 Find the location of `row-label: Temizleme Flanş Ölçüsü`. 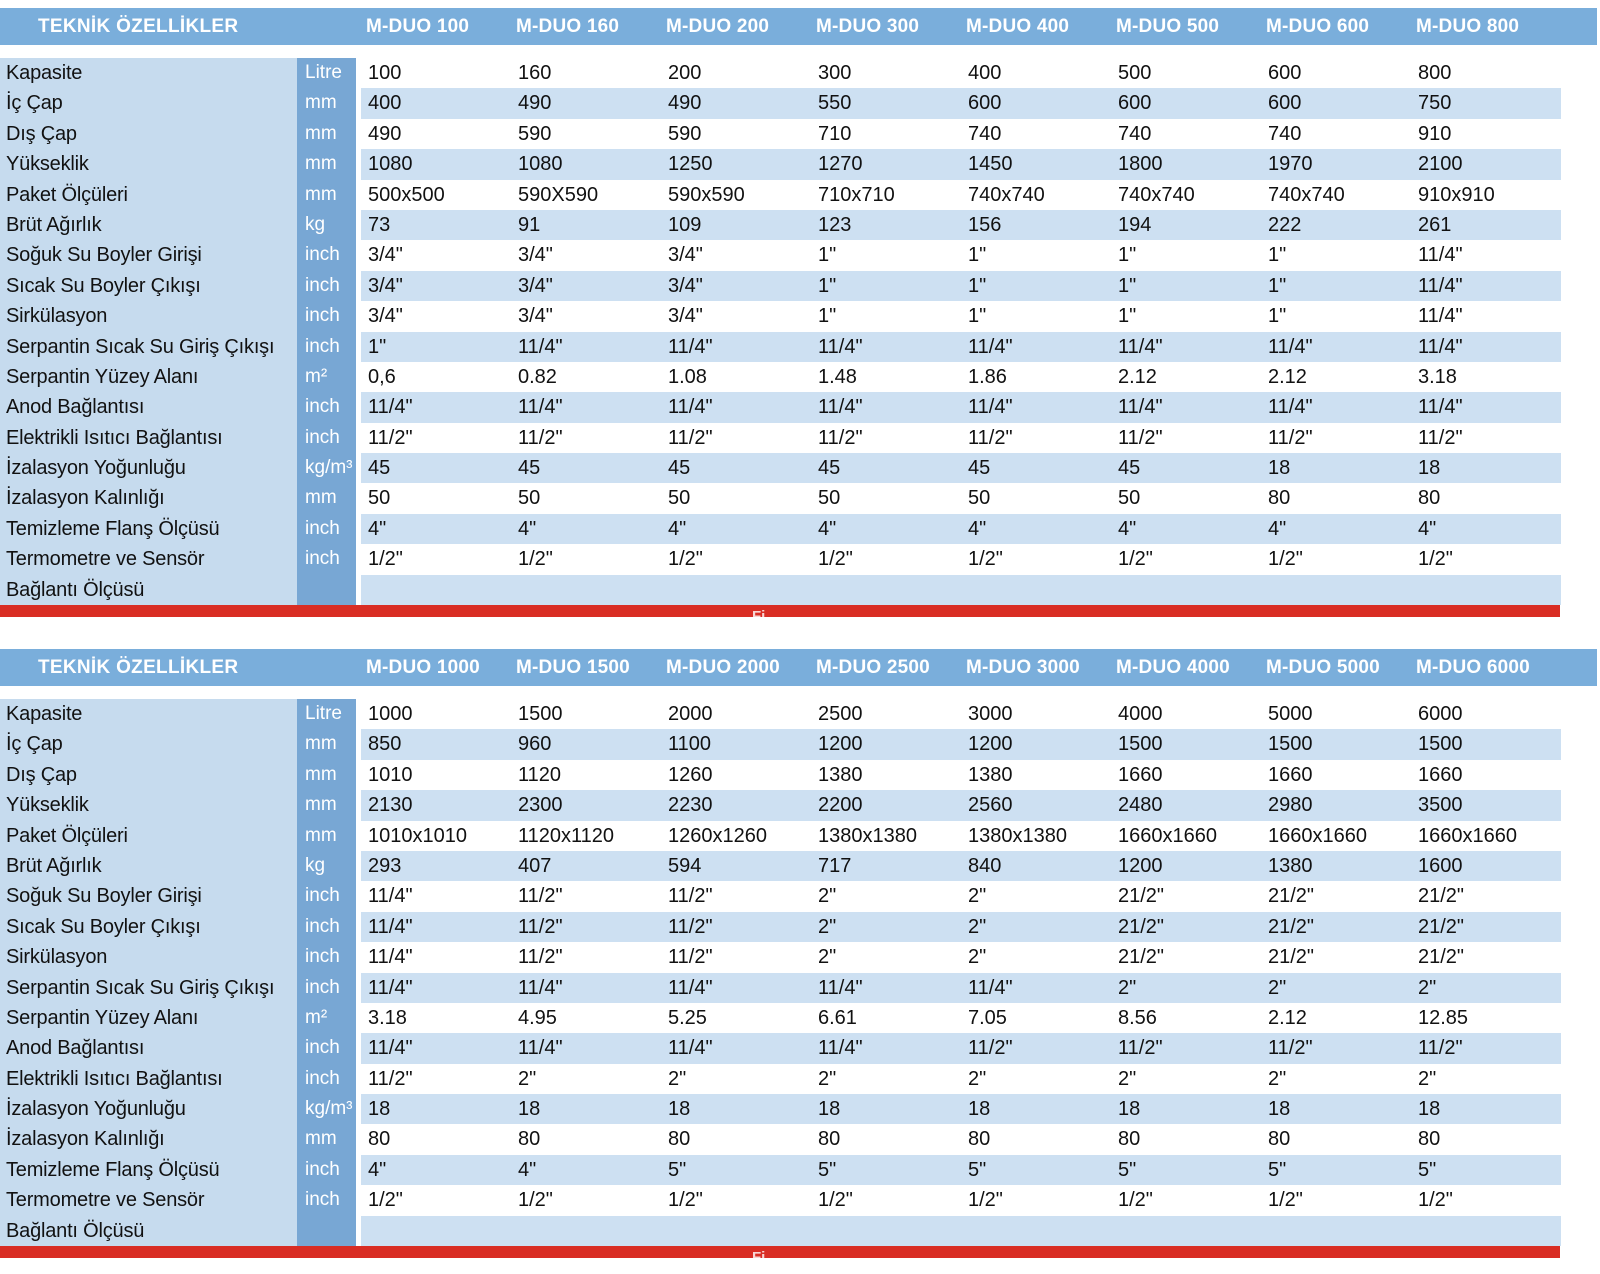

row-label: Temizleme Flanş Ölçüsü is located at coordinates (148, 1170).